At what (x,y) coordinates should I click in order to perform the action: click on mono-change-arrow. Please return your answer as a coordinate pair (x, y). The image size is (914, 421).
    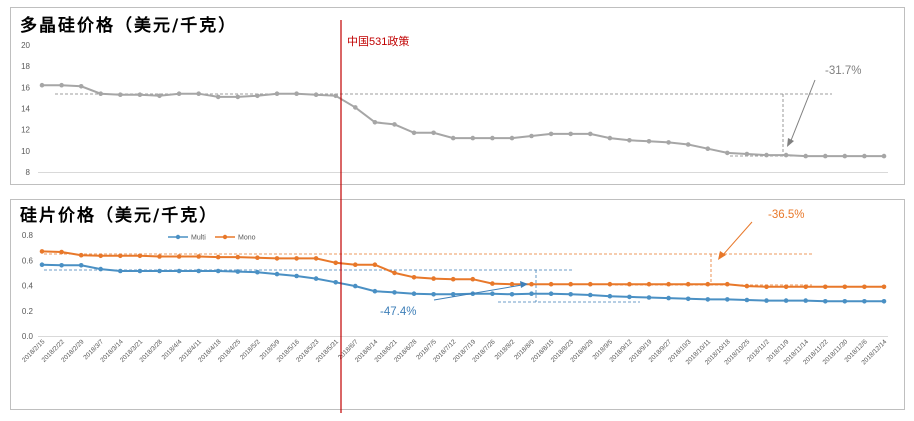
    Looking at the image, I should click on (737, 239).